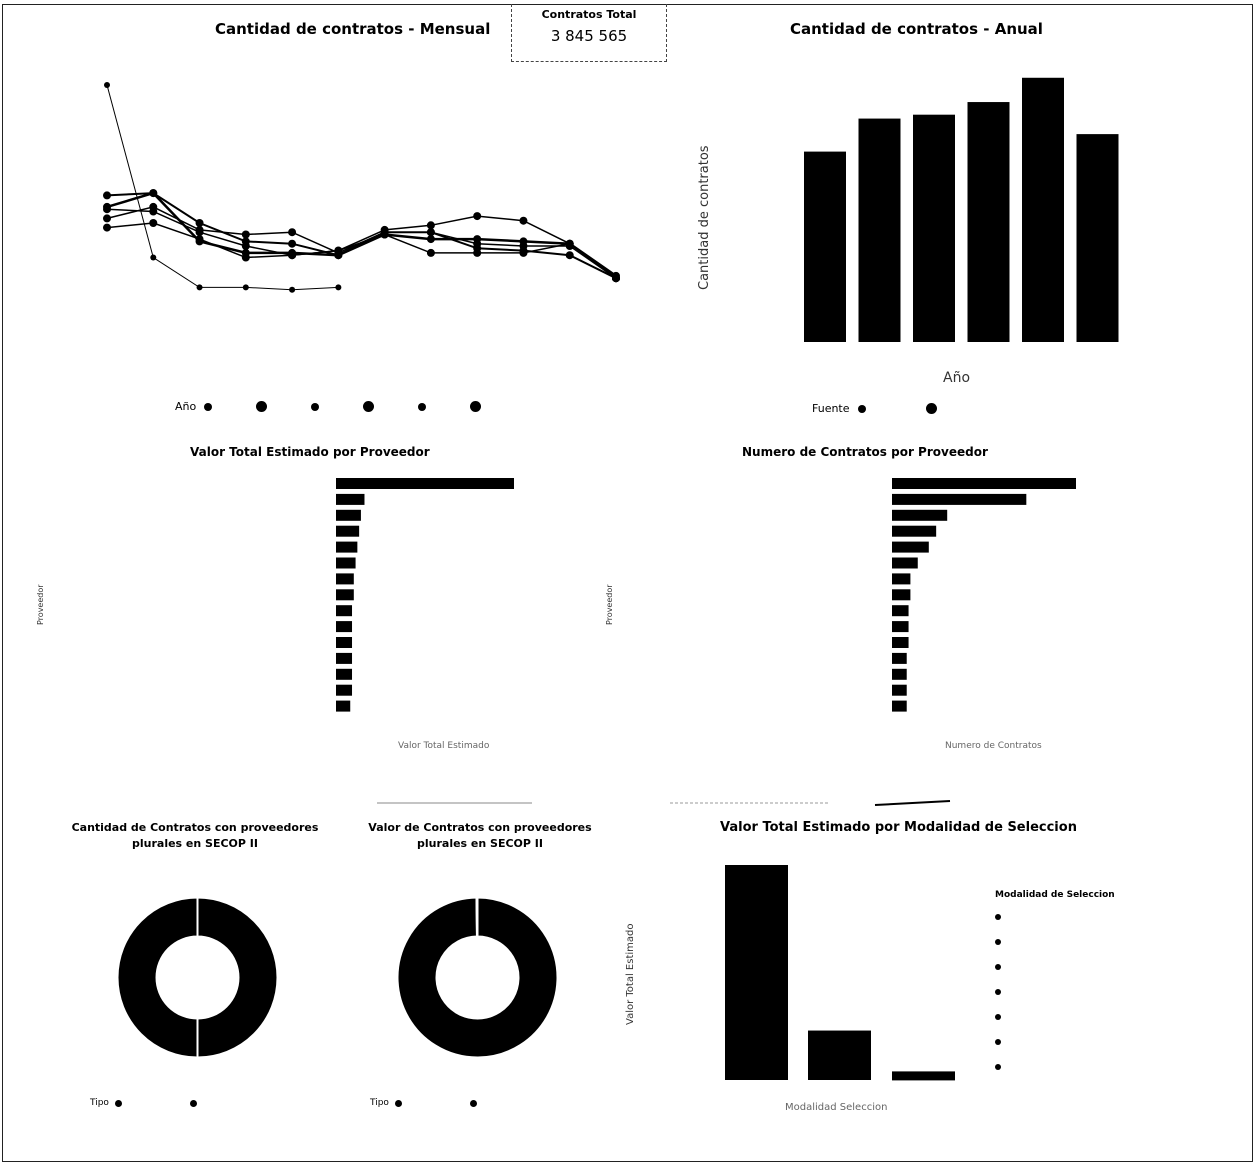  What do you see at coordinates (993, 746) in the screenshot?
I see `prov-count-xlabel: Numero de Contratos` at bounding box center [993, 746].